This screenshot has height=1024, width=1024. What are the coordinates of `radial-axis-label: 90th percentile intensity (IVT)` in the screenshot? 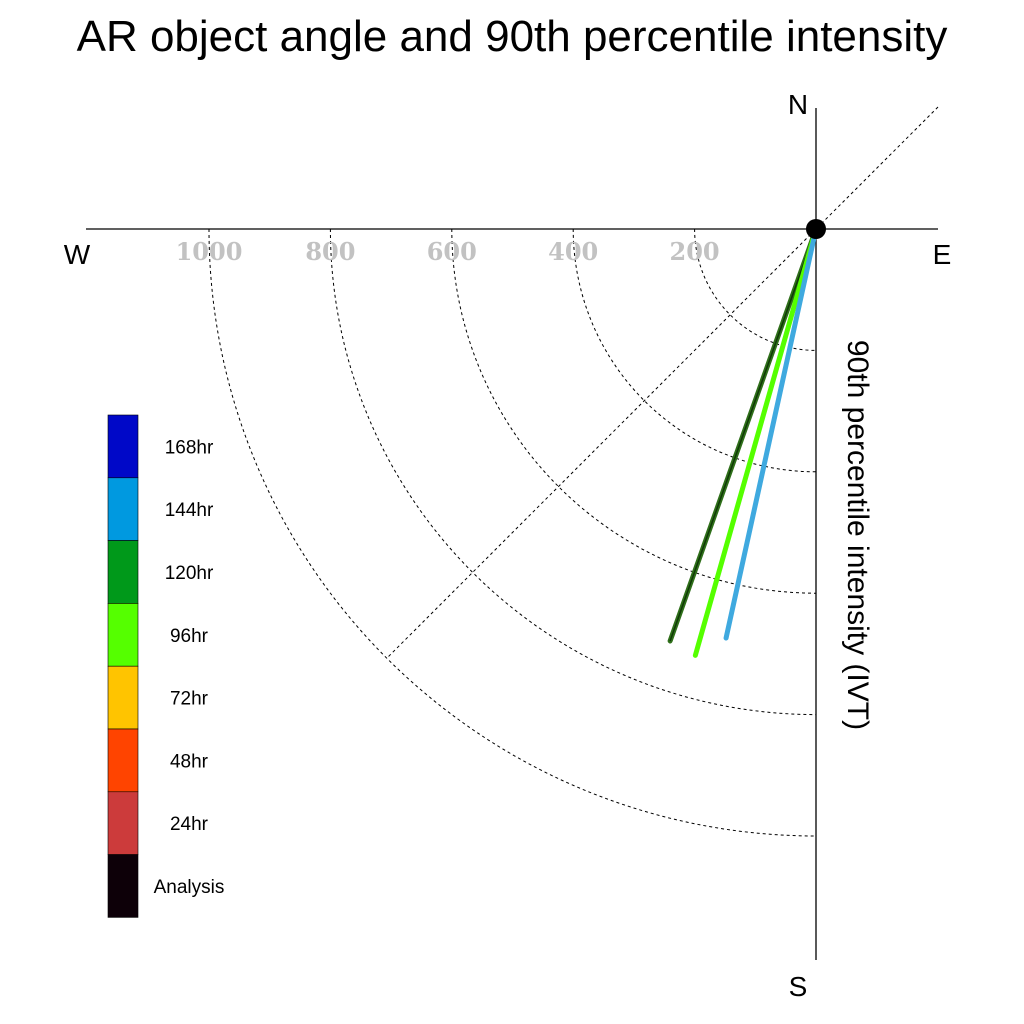 It's located at (857, 535).